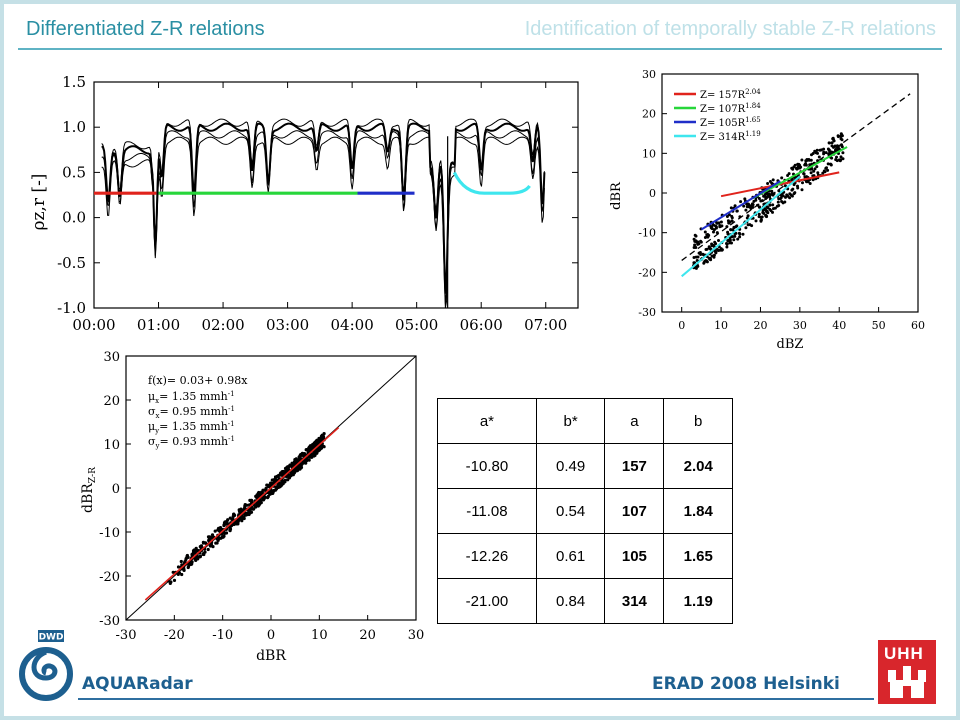  I want to click on table-cell: 105, so click(634, 556).